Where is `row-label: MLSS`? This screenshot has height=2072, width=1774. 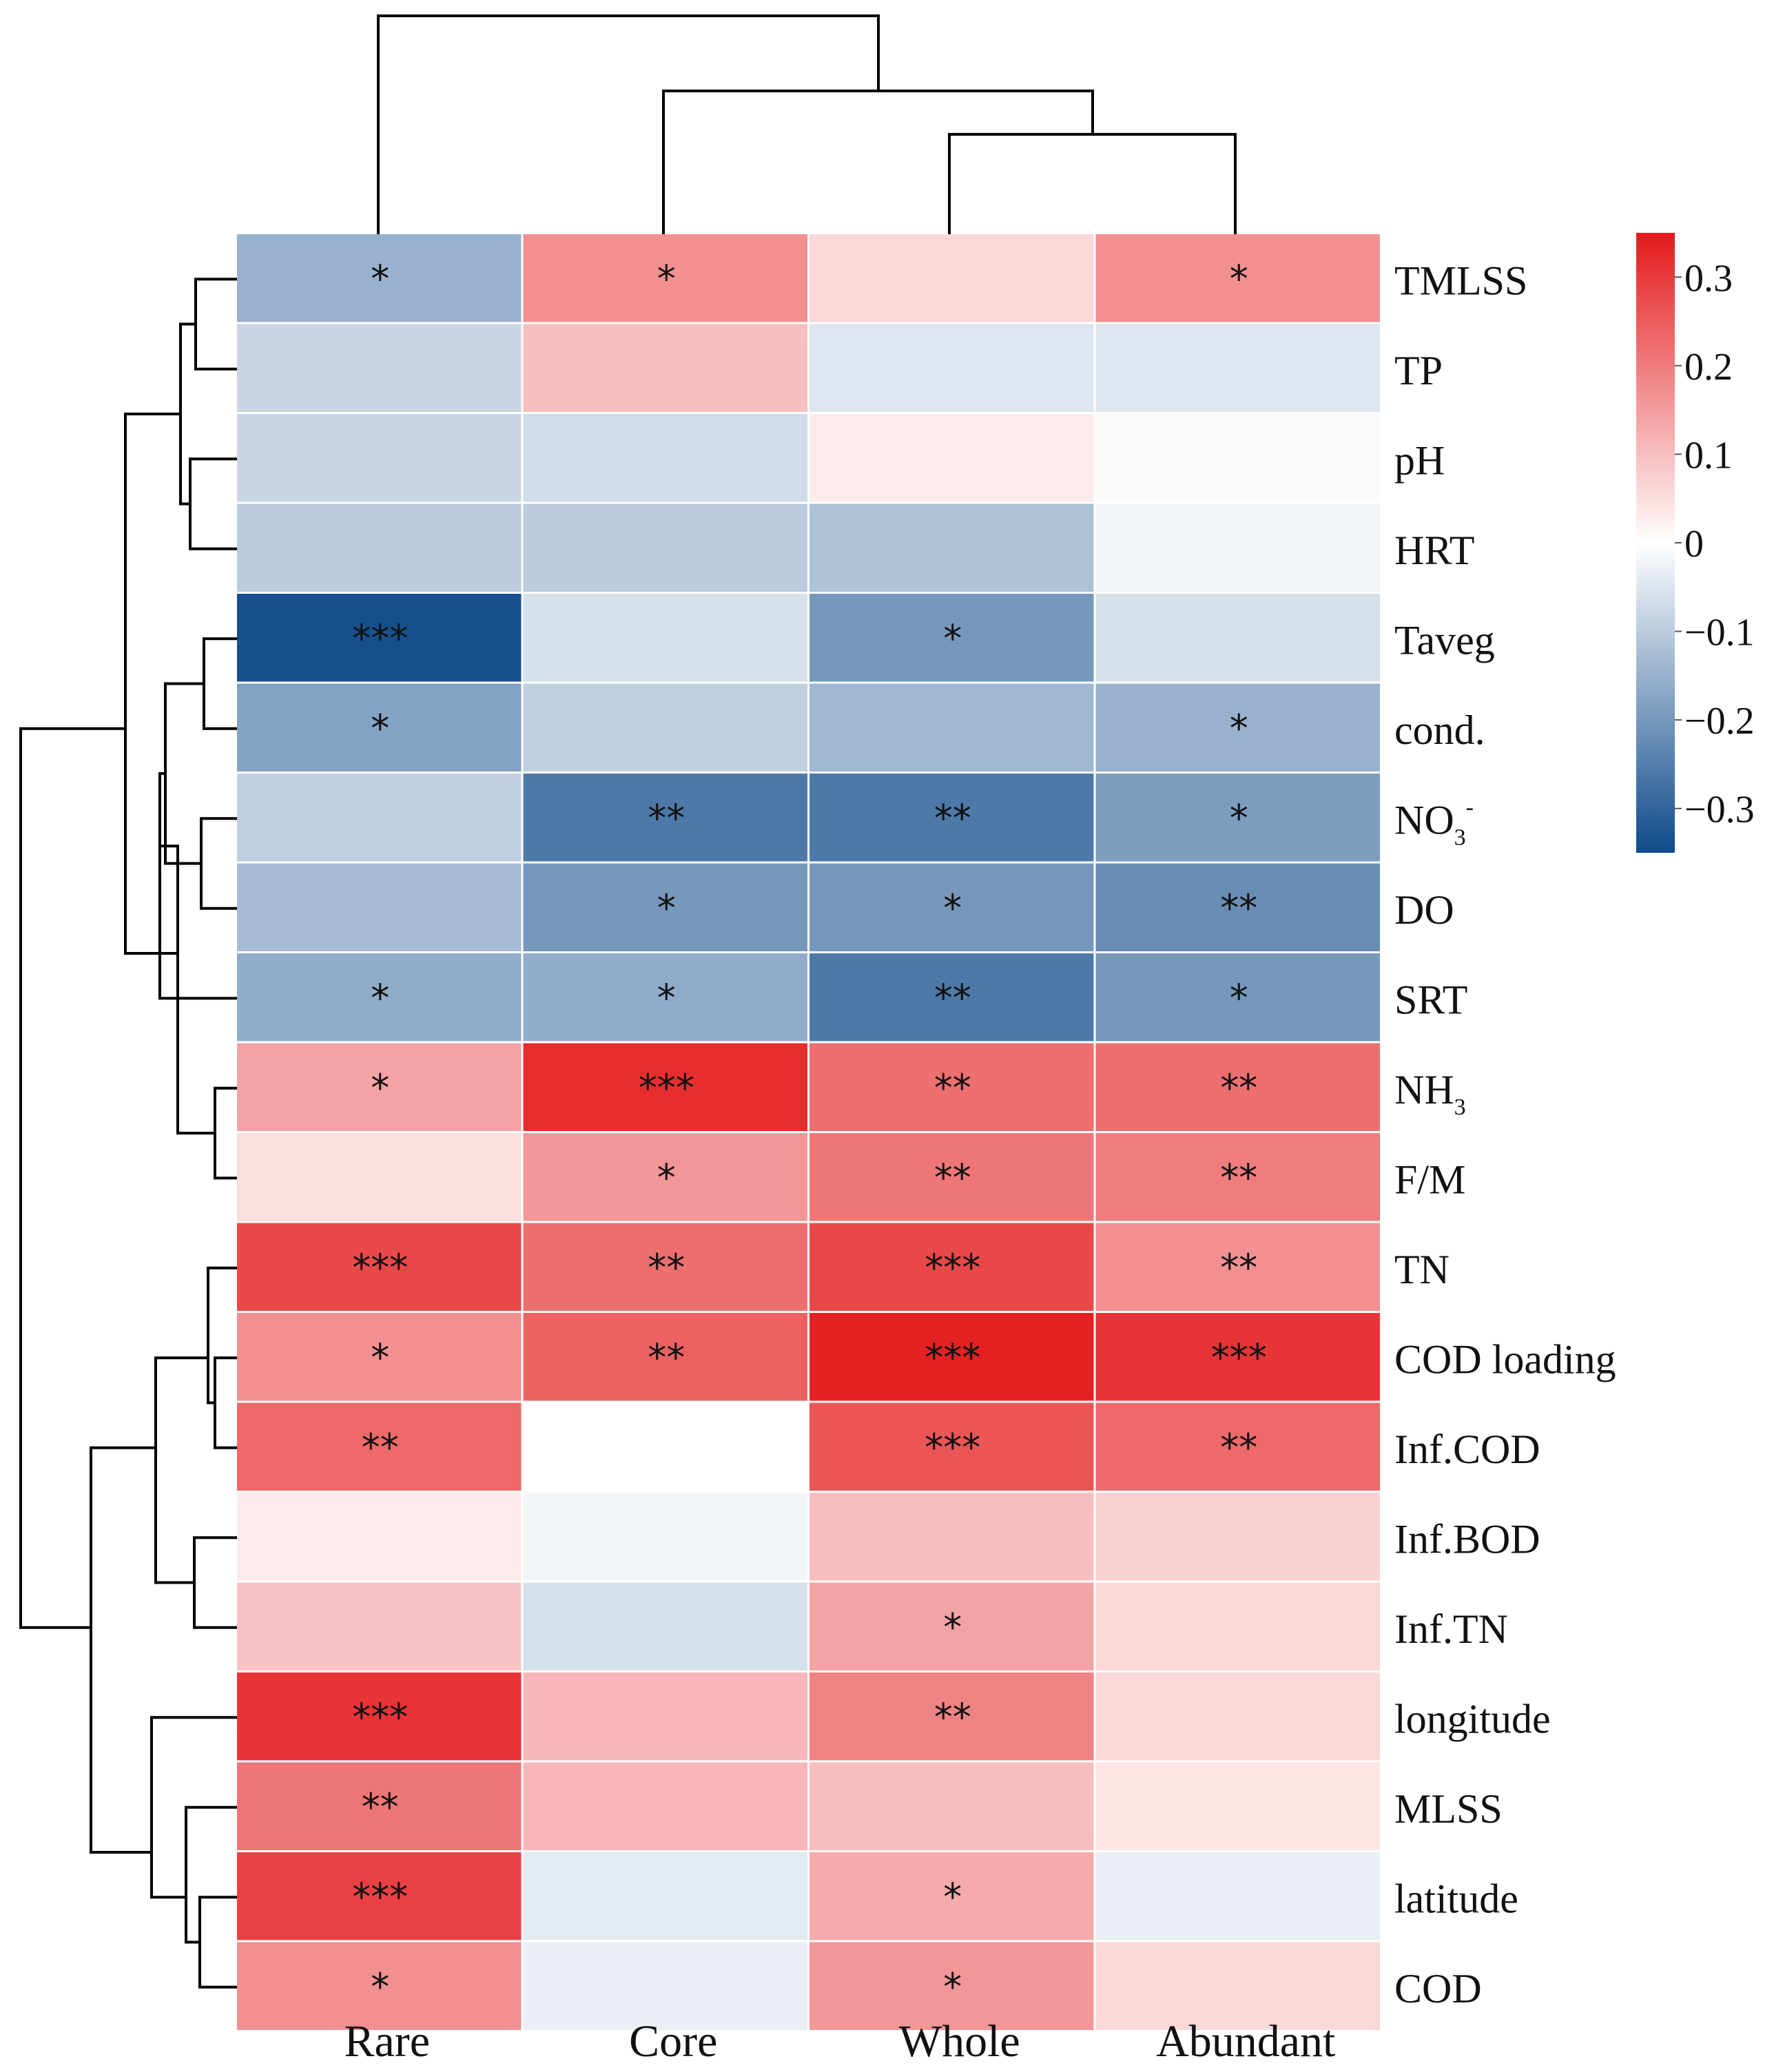 row-label: MLSS is located at coordinates (1448, 1809).